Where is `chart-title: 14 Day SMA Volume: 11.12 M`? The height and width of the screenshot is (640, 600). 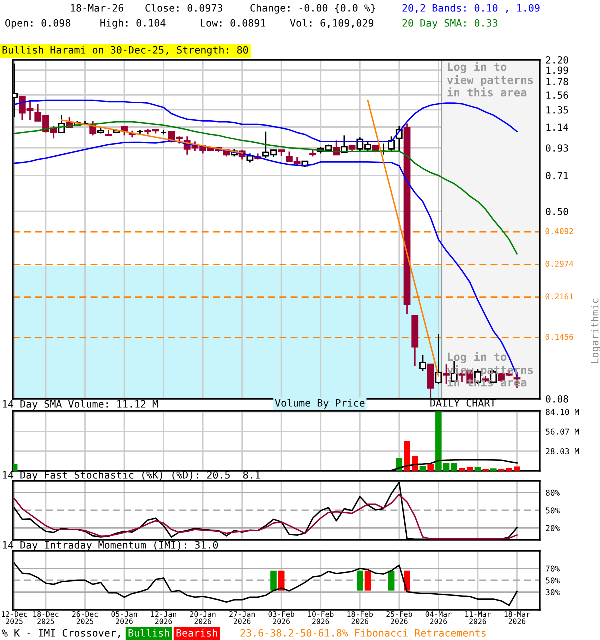
chart-title: 14 Day SMA Volume: 11.12 M is located at coordinates (80, 405).